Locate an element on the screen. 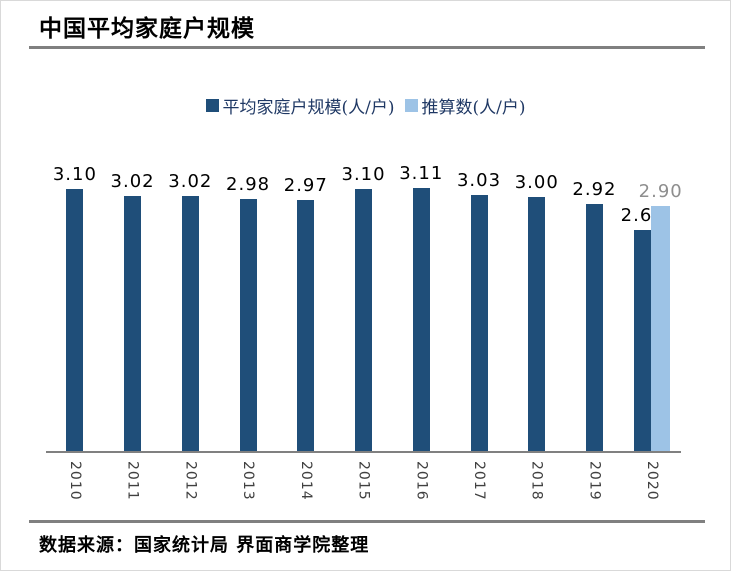  category-slot-2010: 3.10 2010 is located at coordinates (75, 326).